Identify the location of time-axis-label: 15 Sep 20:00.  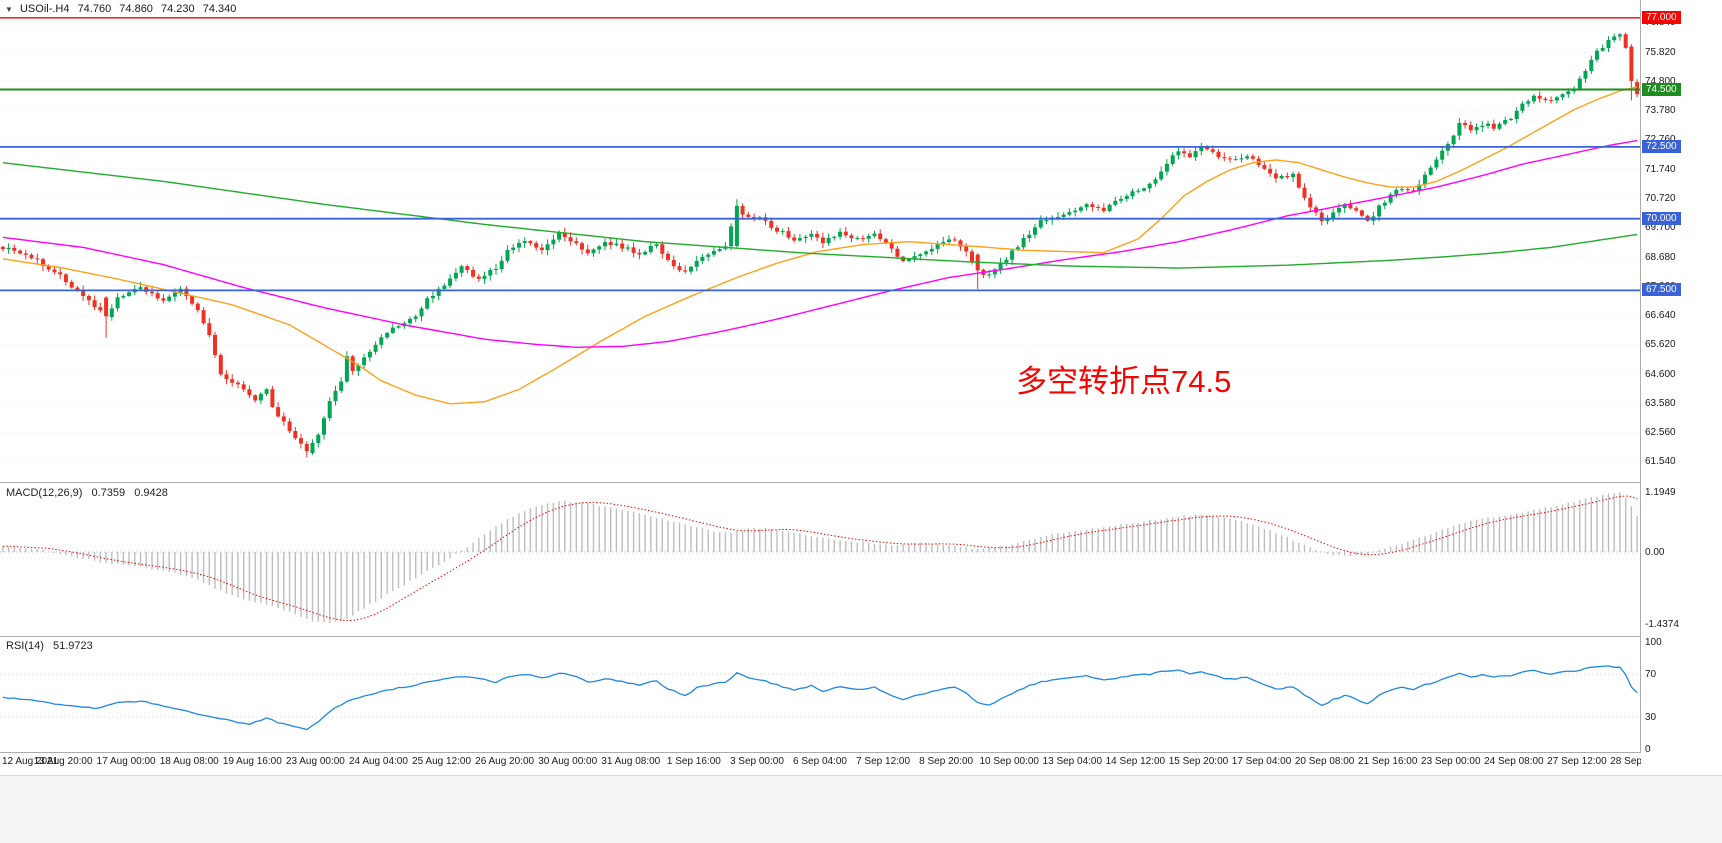
(1198, 761).